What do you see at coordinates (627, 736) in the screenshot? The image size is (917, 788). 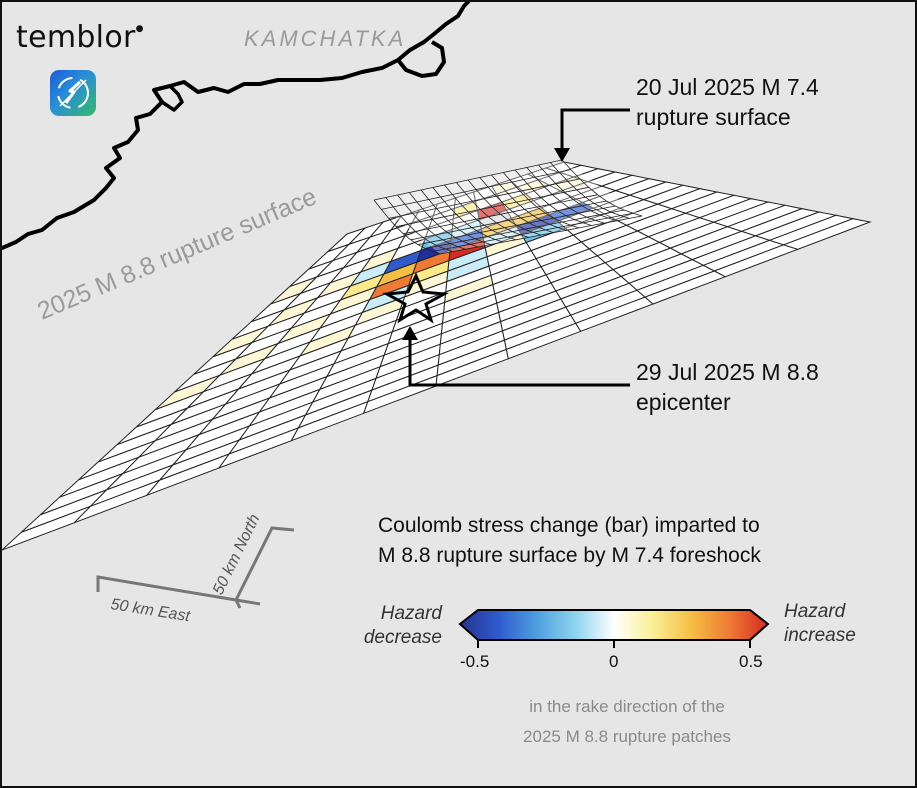 I see `legend-note-line2: 2025 M 8.8 rupture patches` at bounding box center [627, 736].